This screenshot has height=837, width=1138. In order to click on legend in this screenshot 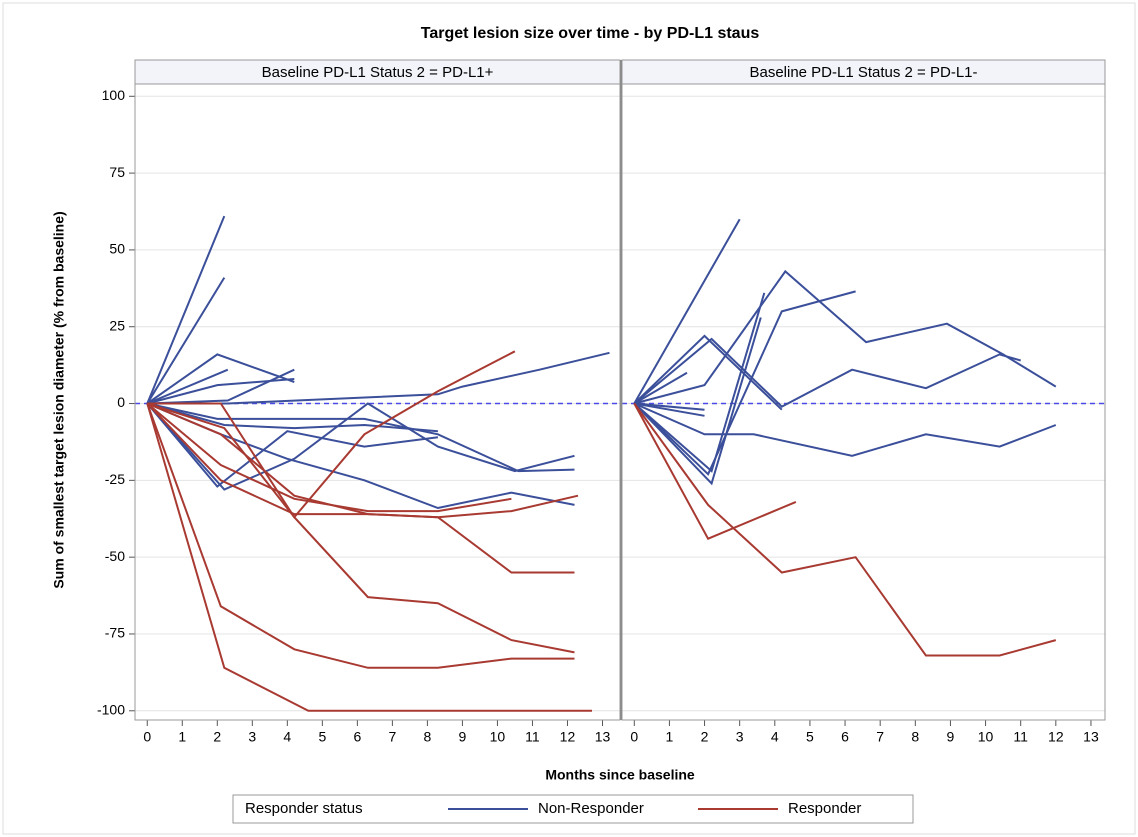, I will do `click(573, 809)`.